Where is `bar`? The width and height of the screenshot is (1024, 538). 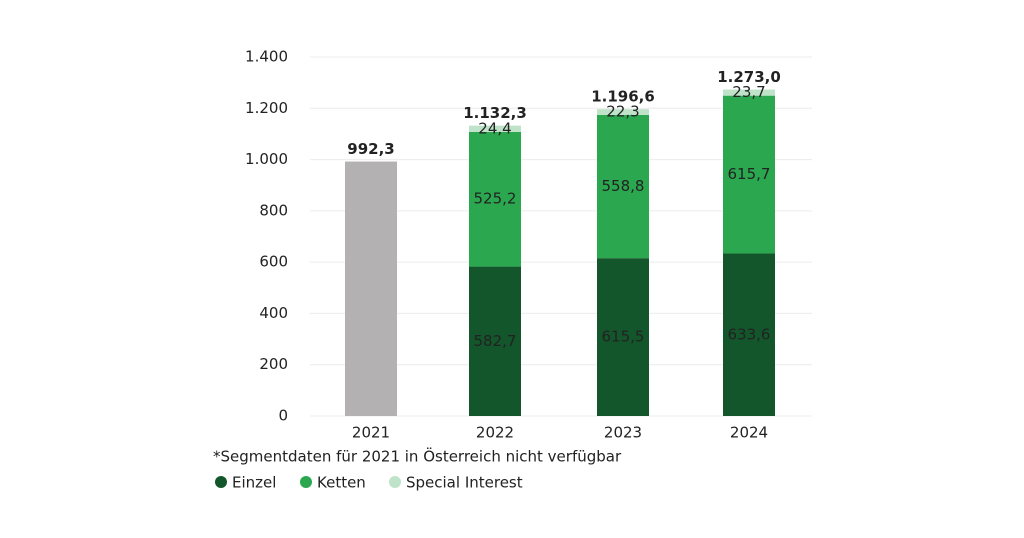
bar is located at coordinates (371, 288).